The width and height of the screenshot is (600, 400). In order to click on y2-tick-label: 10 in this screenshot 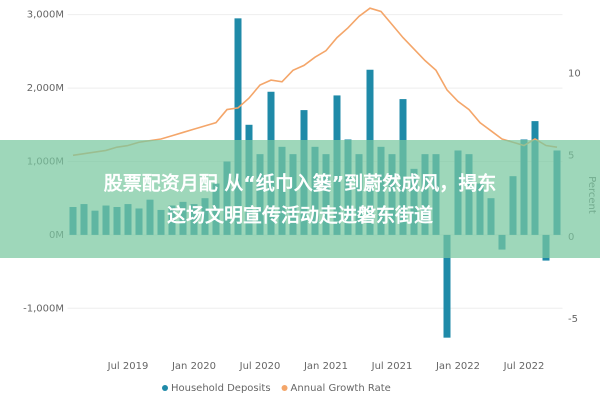, I will do `click(574, 74)`.